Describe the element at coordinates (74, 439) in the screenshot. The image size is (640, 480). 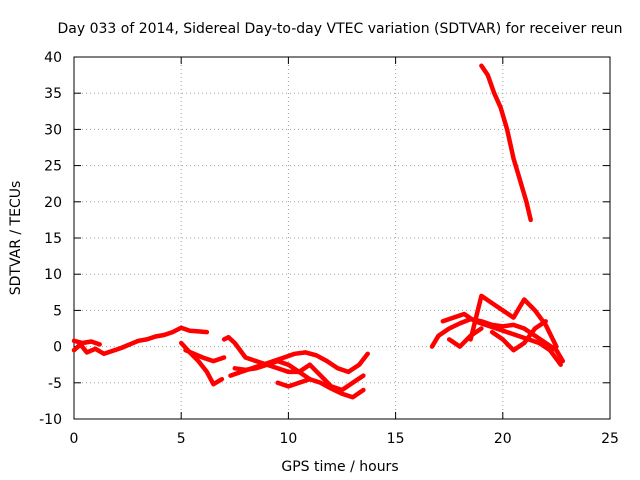
I see `x-tick-label: 0` at that location.